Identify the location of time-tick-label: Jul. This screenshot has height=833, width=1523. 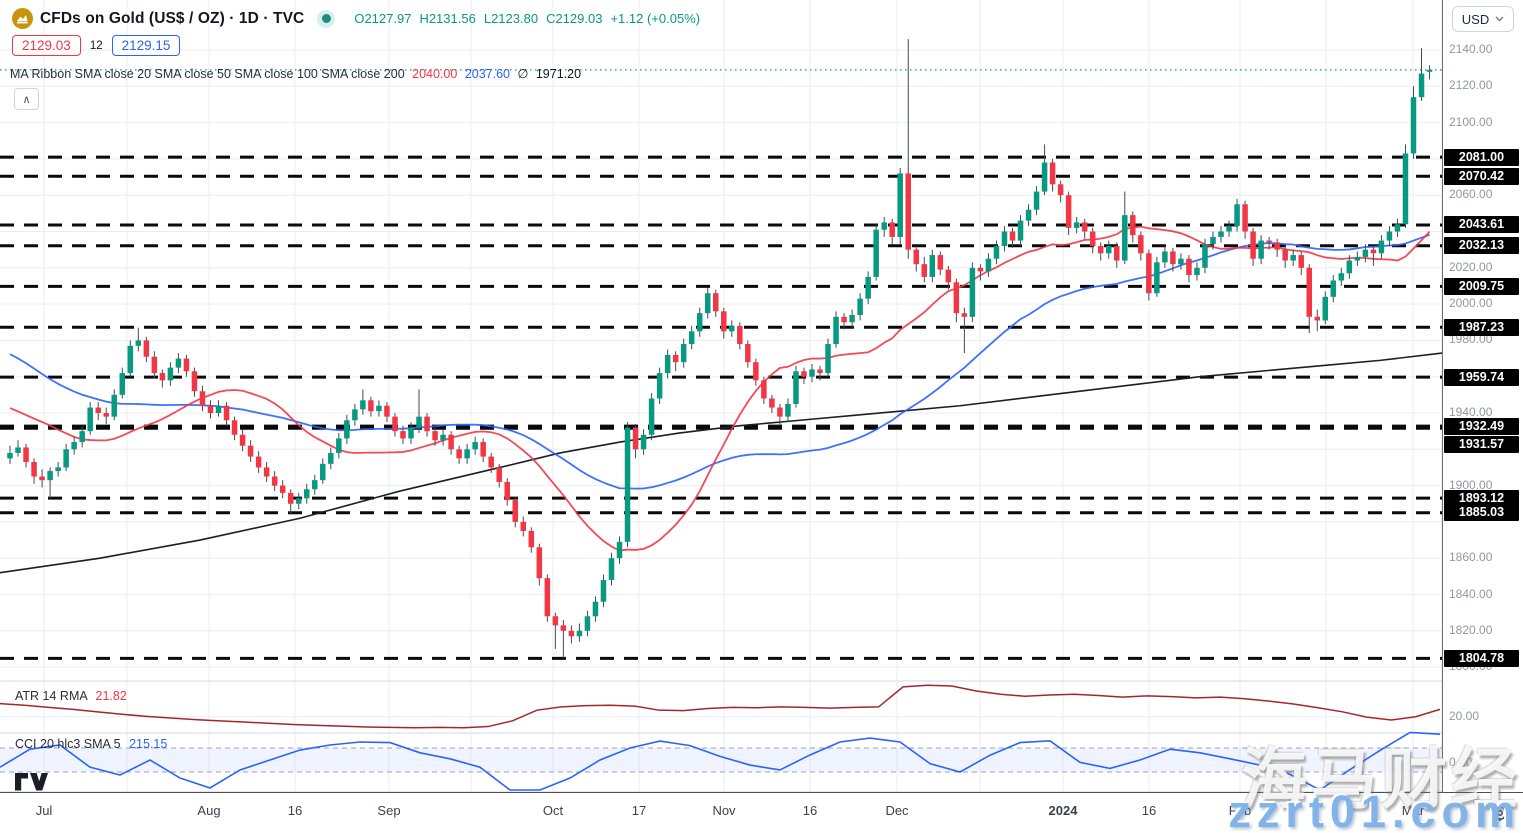
(44, 810).